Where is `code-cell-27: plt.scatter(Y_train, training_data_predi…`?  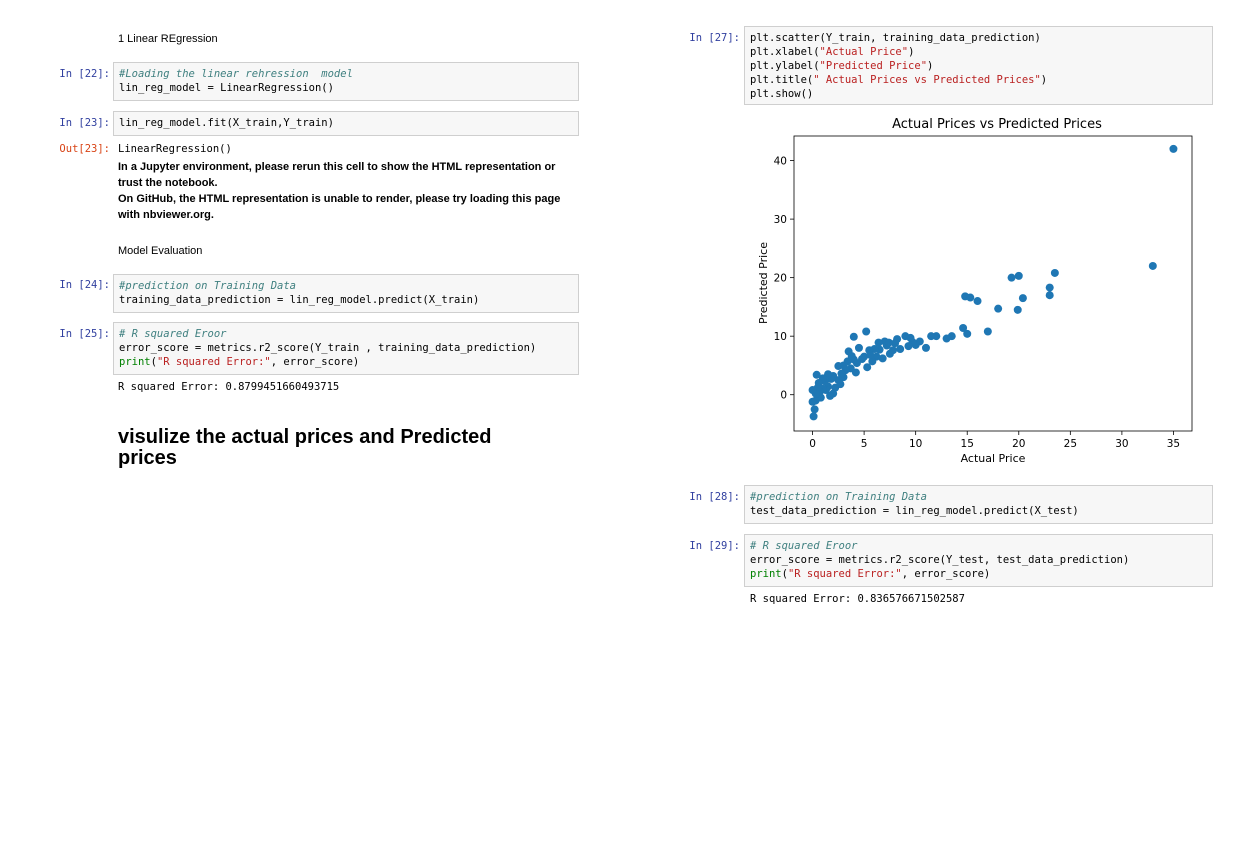 code-cell-27: plt.scatter(Y_train, training_data_predi… is located at coordinates (978, 65).